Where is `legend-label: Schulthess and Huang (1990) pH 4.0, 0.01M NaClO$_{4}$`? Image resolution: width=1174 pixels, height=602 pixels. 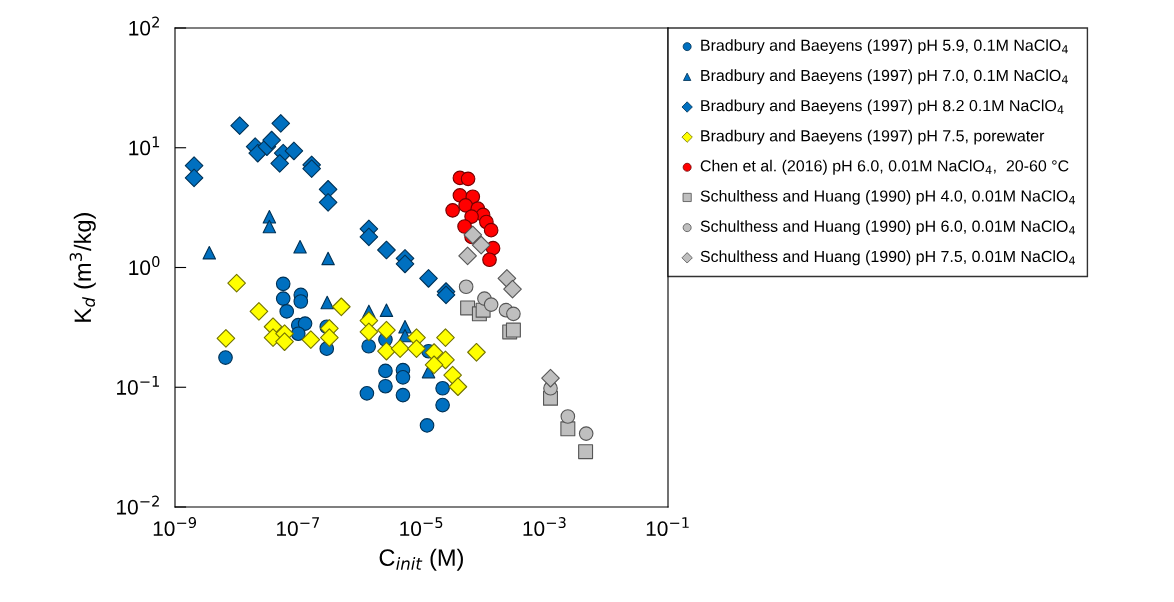
legend-label: Schulthess and Huang (1990) pH 4.0, 0.01M NaClO$_{4}$ is located at coordinates (888, 197).